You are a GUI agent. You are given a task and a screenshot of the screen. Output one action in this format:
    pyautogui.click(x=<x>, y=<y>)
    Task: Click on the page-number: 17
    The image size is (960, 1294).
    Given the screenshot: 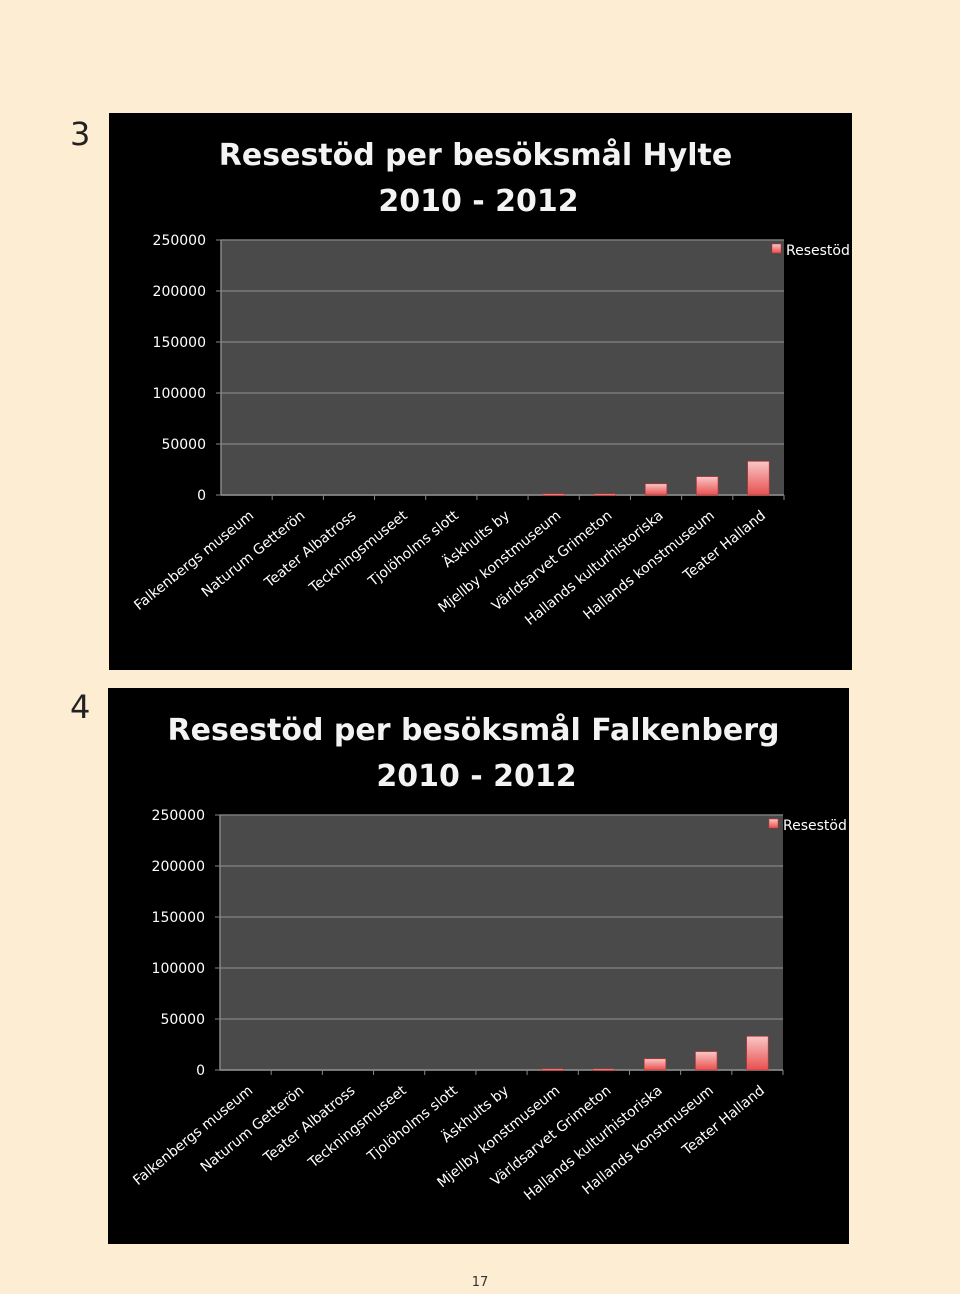 What is the action you would take?
    pyautogui.click(x=480, y=1282)
    